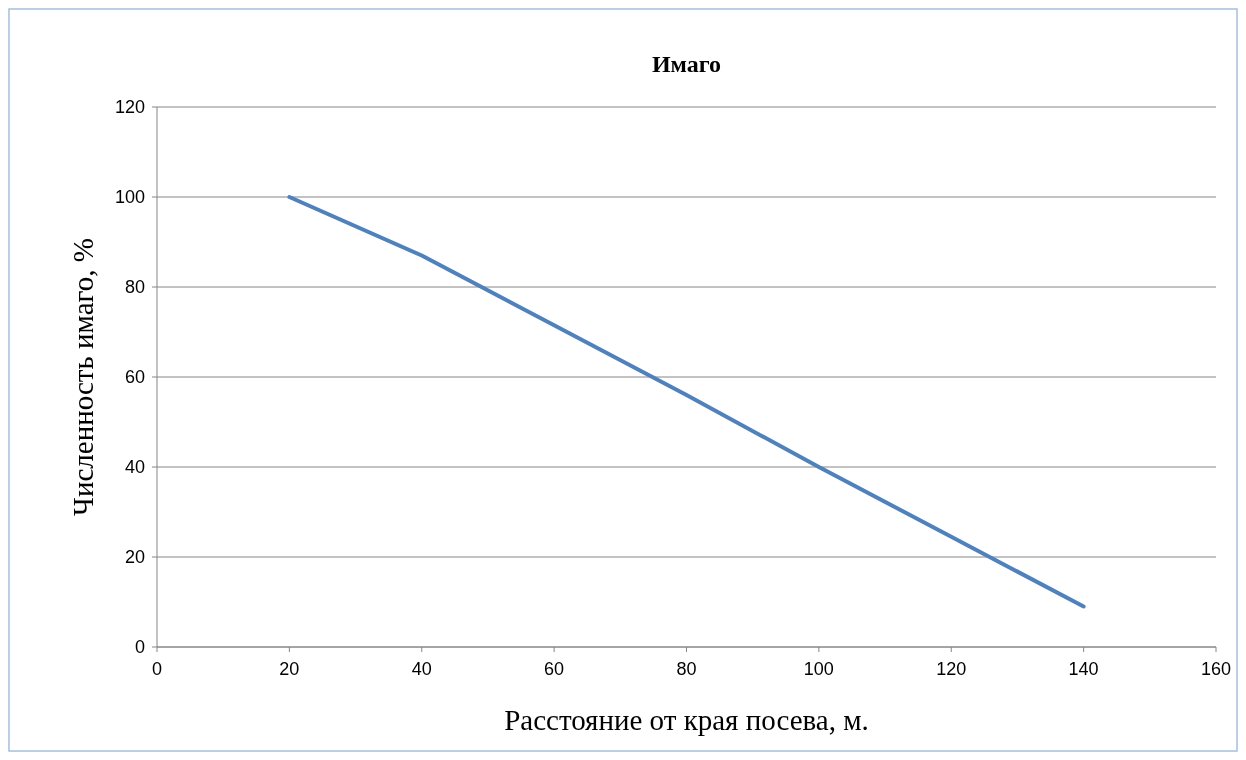  Describe the element at coordinates (686, 720) in the screenshot. I see `x-axis-title: Расстояние от края посева, м.` at that location.